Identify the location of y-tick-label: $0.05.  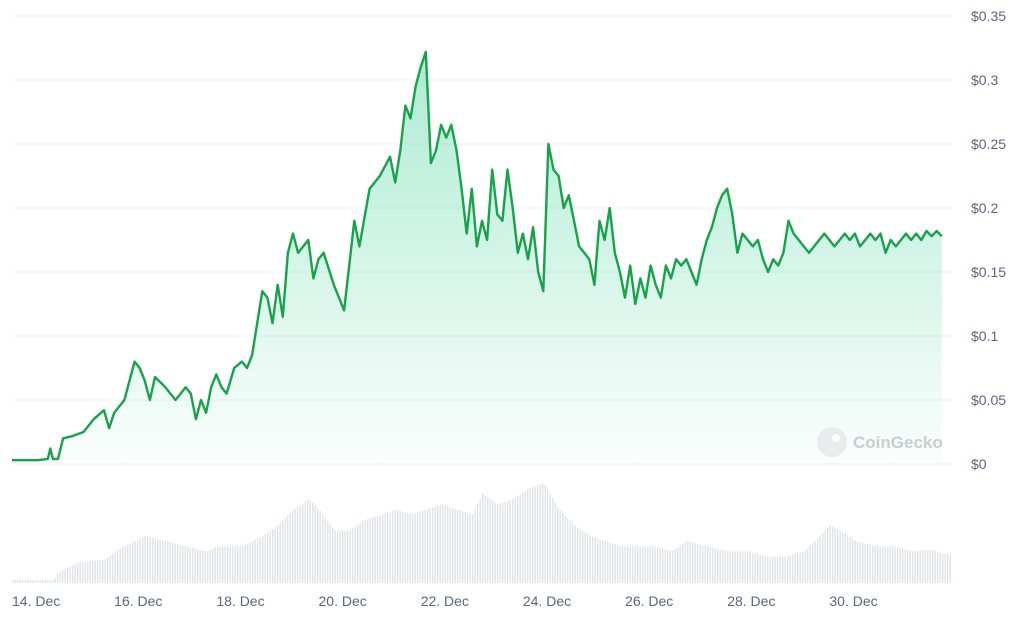
(988, 400).